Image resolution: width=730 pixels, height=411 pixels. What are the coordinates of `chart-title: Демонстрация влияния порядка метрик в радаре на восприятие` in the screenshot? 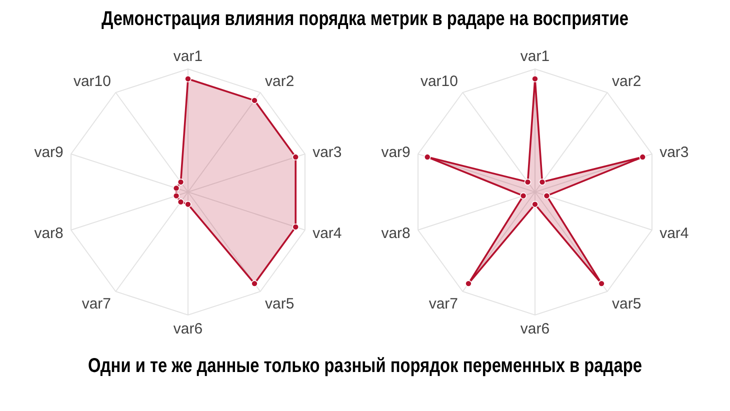 It's located at (365, 19).